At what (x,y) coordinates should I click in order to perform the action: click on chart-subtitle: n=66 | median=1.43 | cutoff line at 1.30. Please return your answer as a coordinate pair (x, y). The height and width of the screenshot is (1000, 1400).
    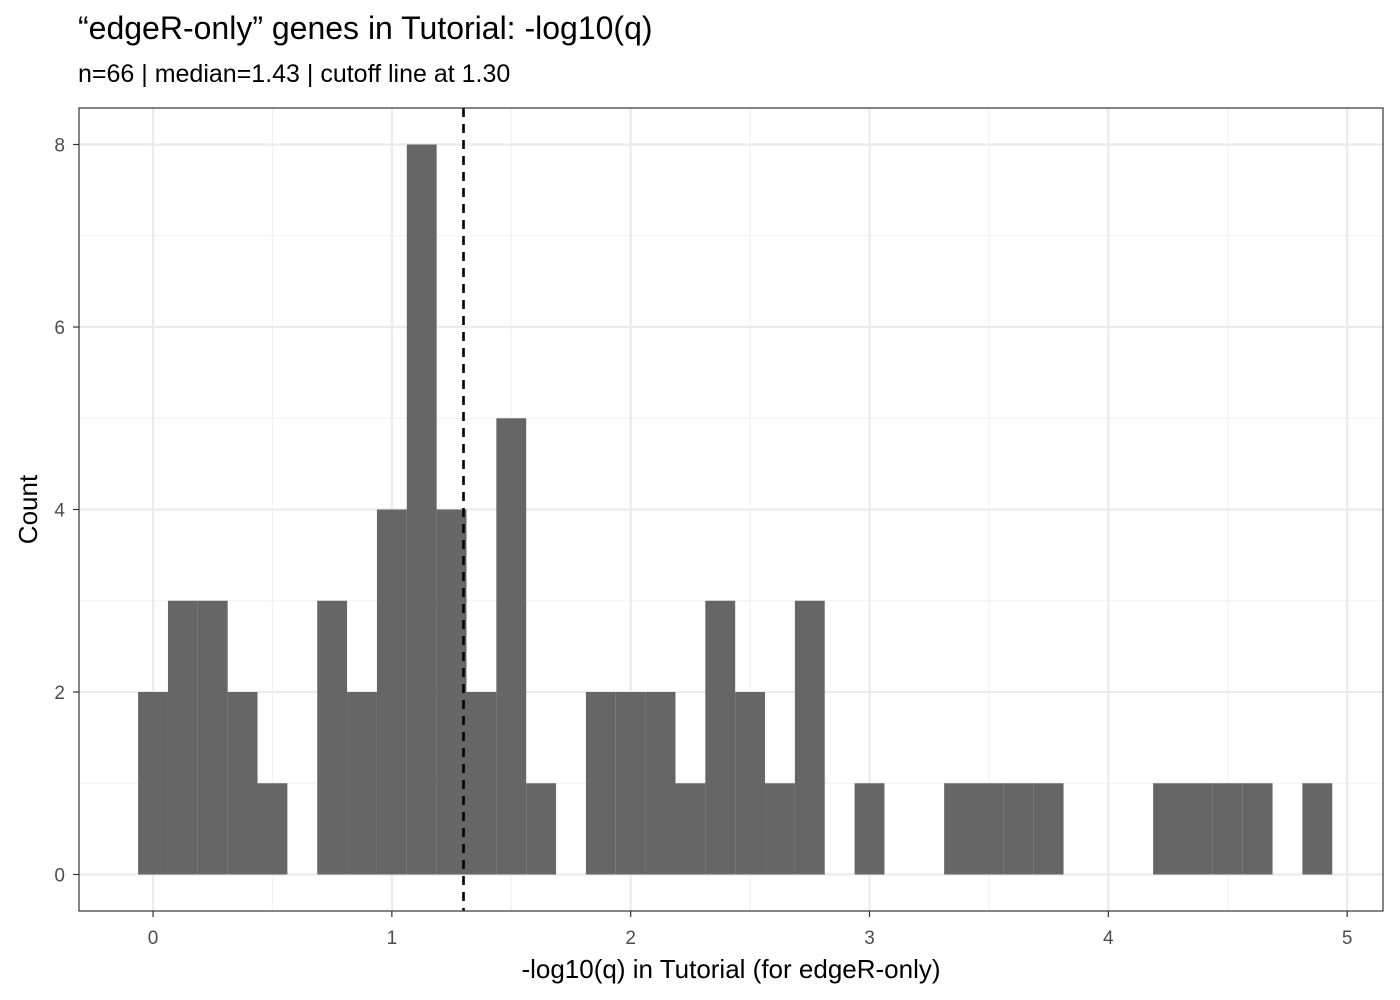
    Looking at the image, I should click on (294, 74).